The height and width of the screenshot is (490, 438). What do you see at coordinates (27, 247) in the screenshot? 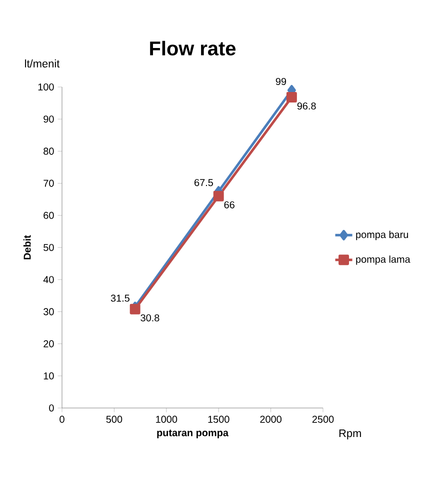
I see `y-axis-title: Debit` at bounding box center [27, 247].